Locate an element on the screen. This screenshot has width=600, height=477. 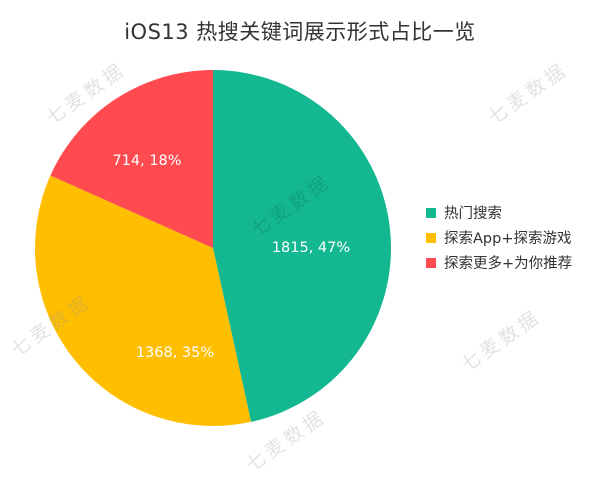
slice-data-label: 714, 18% is located at coordinates (146, 161).